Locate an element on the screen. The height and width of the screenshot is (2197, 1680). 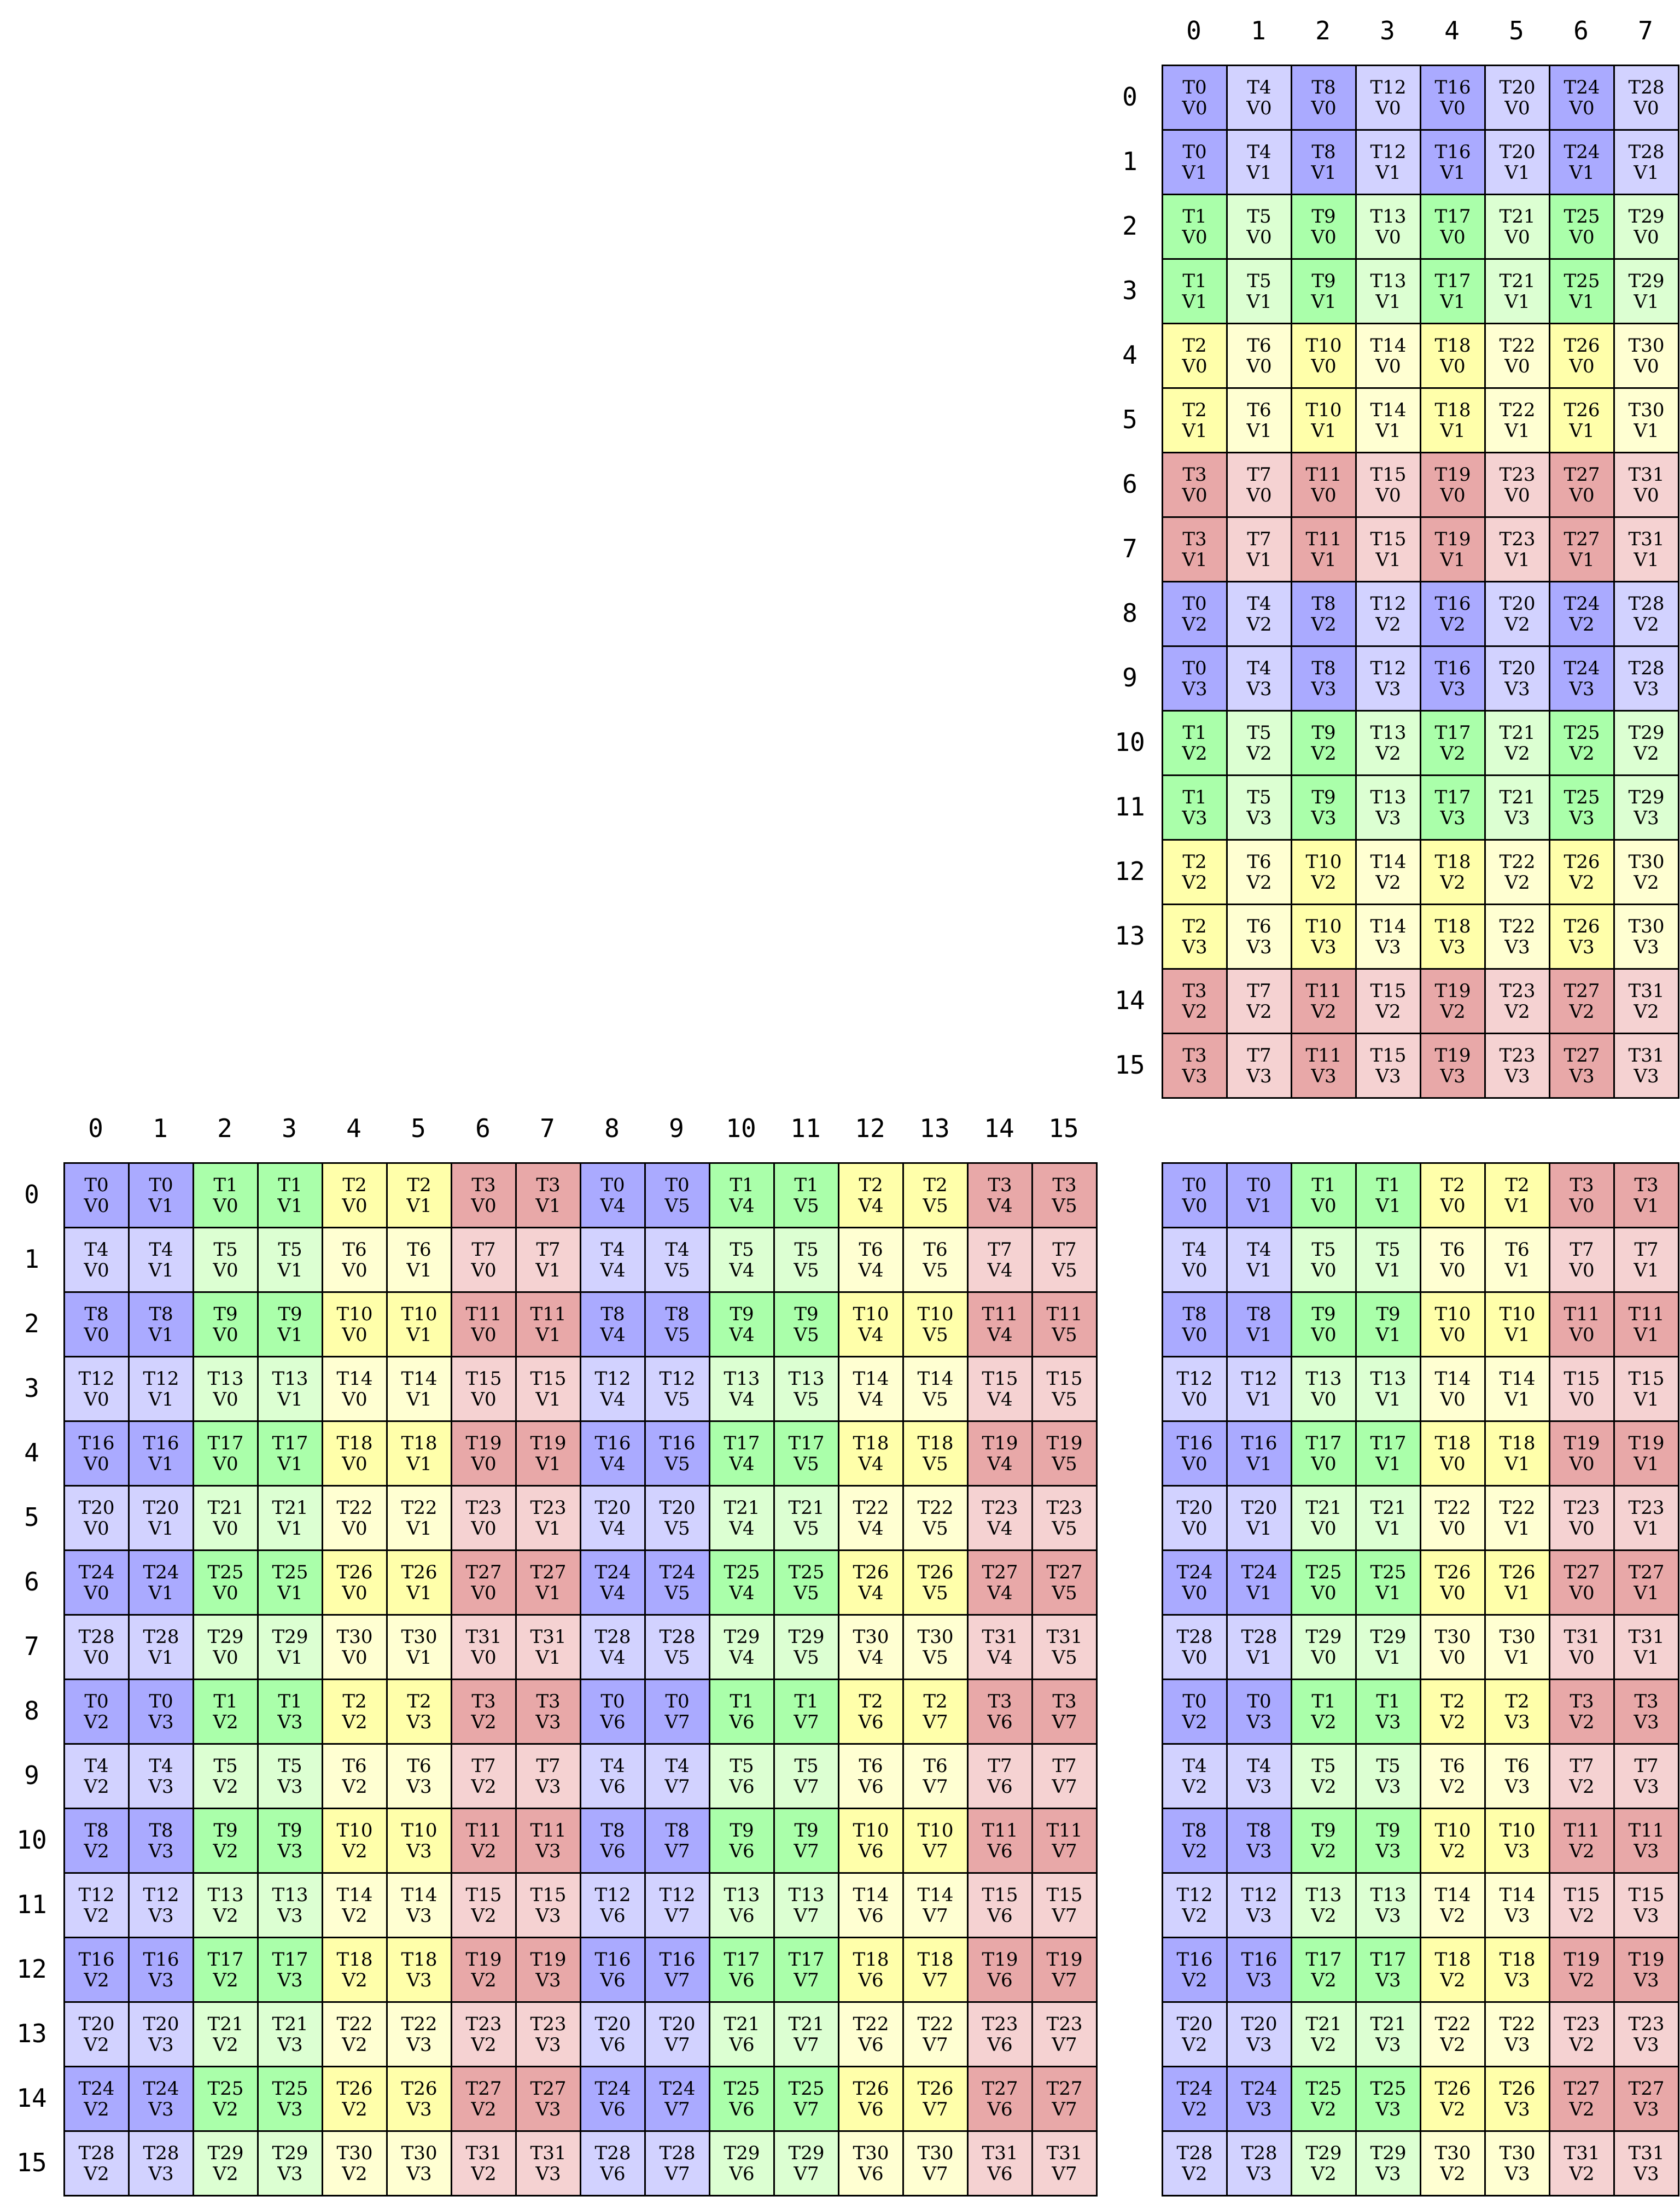
thread-id-label: T17 is located at coordinates (290, 1443).